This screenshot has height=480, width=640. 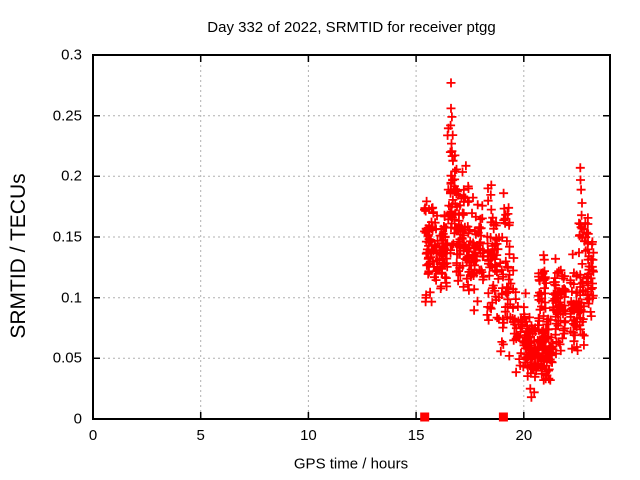 I want to click on y-tick-label: 0.2, so click(x=71, y=176).